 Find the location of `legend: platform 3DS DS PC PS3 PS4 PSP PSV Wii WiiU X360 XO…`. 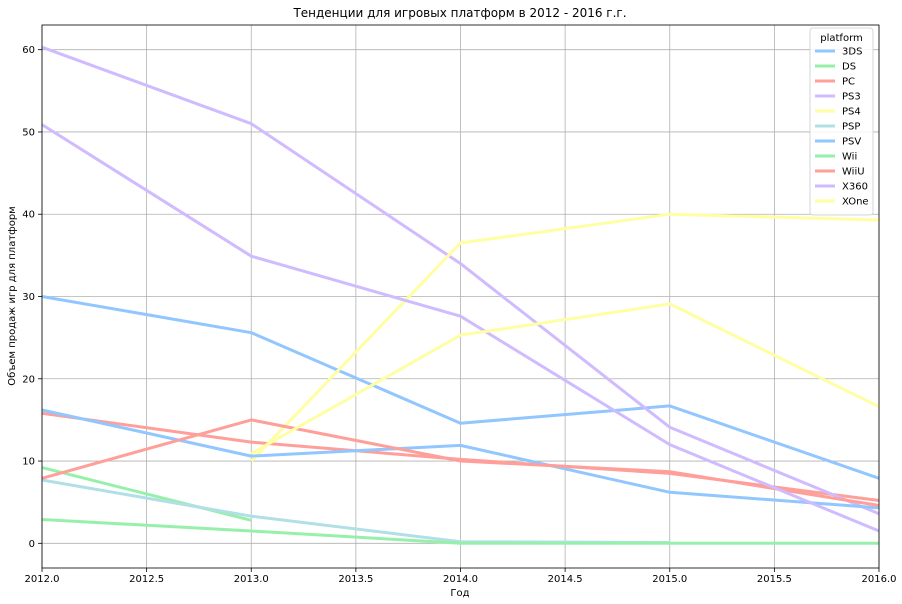

legend: platform 3DS DS PC PS3 PS4 PSP PSV Wii WiiU X360 XO… is located at coordinates (841, 121).